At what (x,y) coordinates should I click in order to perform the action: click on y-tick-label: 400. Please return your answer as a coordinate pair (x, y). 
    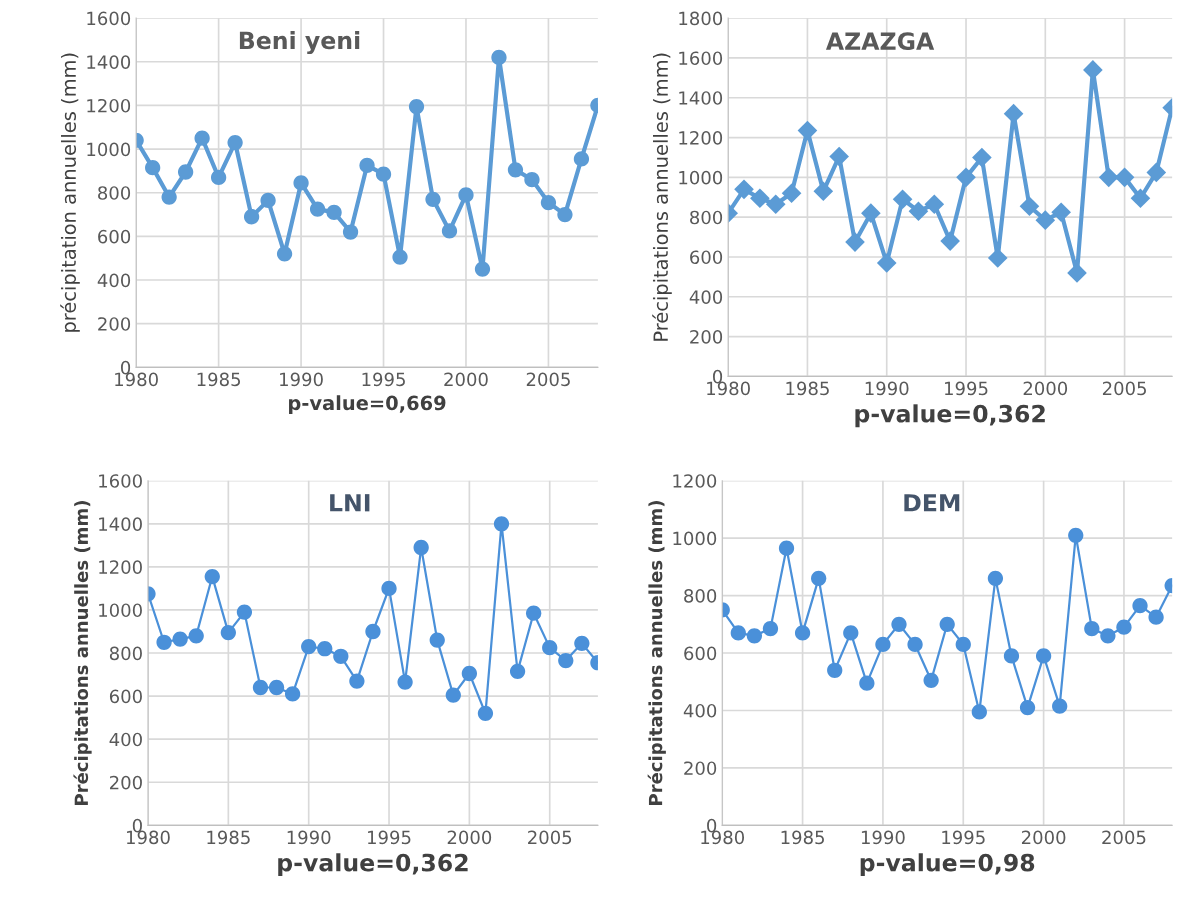
    Looking at the image, I should click on (125, 739).